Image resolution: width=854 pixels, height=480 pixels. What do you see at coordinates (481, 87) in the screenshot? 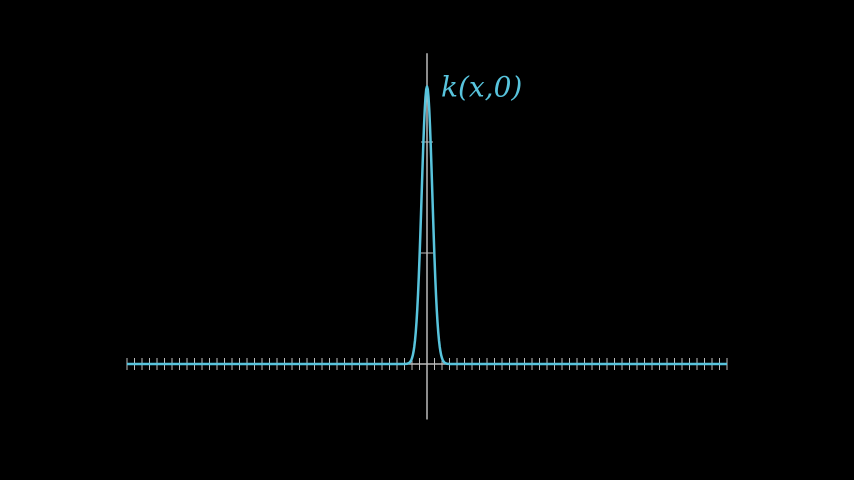
I see `curve-label: k(x,0)` at bounding box center [481, 87].